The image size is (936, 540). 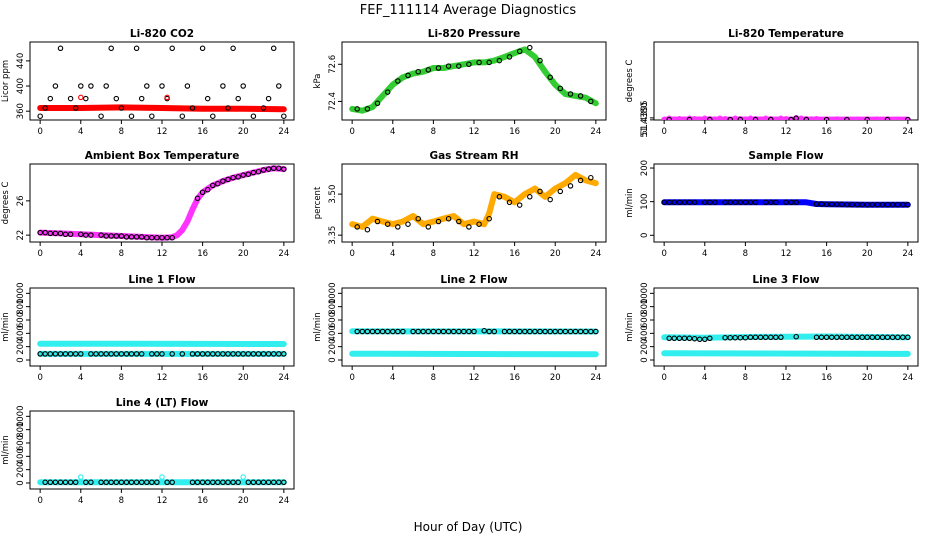 I want to click on y-tick-label: 22, so click(x=21, y=235).